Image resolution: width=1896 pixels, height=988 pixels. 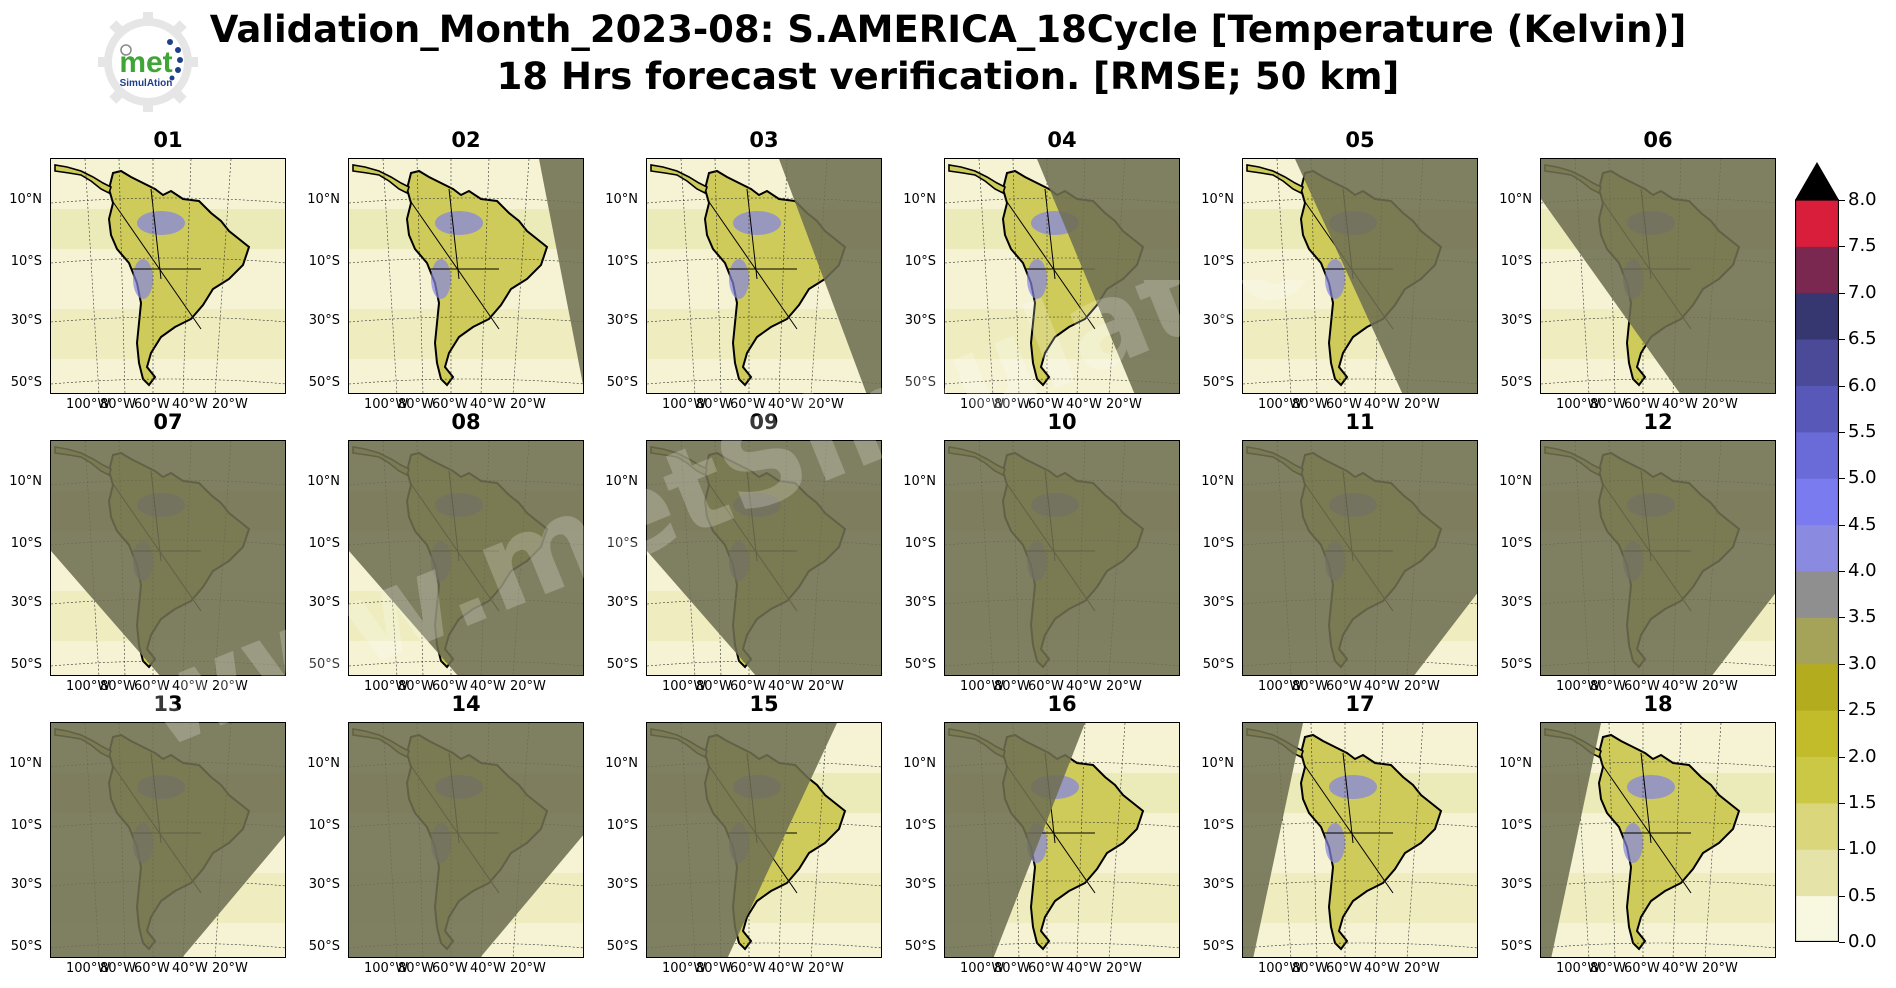 What do you see at coordinates (1862, 524) in the screenshot?
I see `colorbar-tick-label: 4.5` at bounding box center [1862, 524].